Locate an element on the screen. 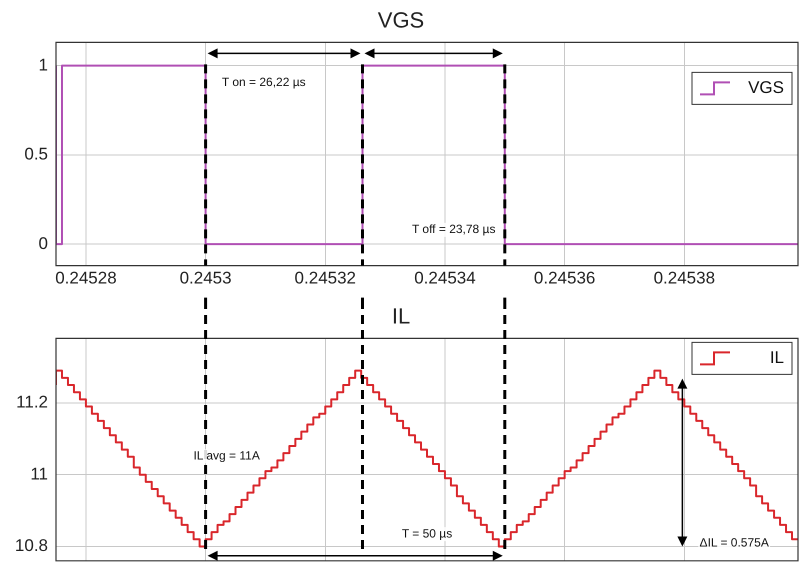 Image resolution: width=800 pixels, height=579 pixels. x-tick-label: 0.2453 is located at coordinates (206, 278).